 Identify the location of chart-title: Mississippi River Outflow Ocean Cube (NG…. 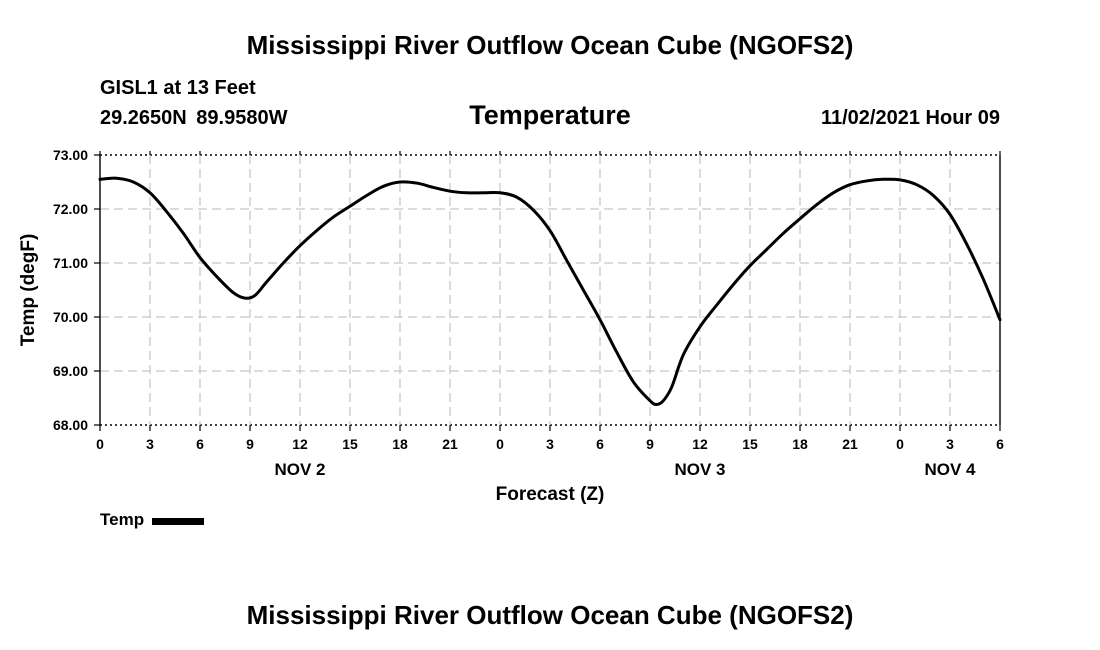
(550, 45).